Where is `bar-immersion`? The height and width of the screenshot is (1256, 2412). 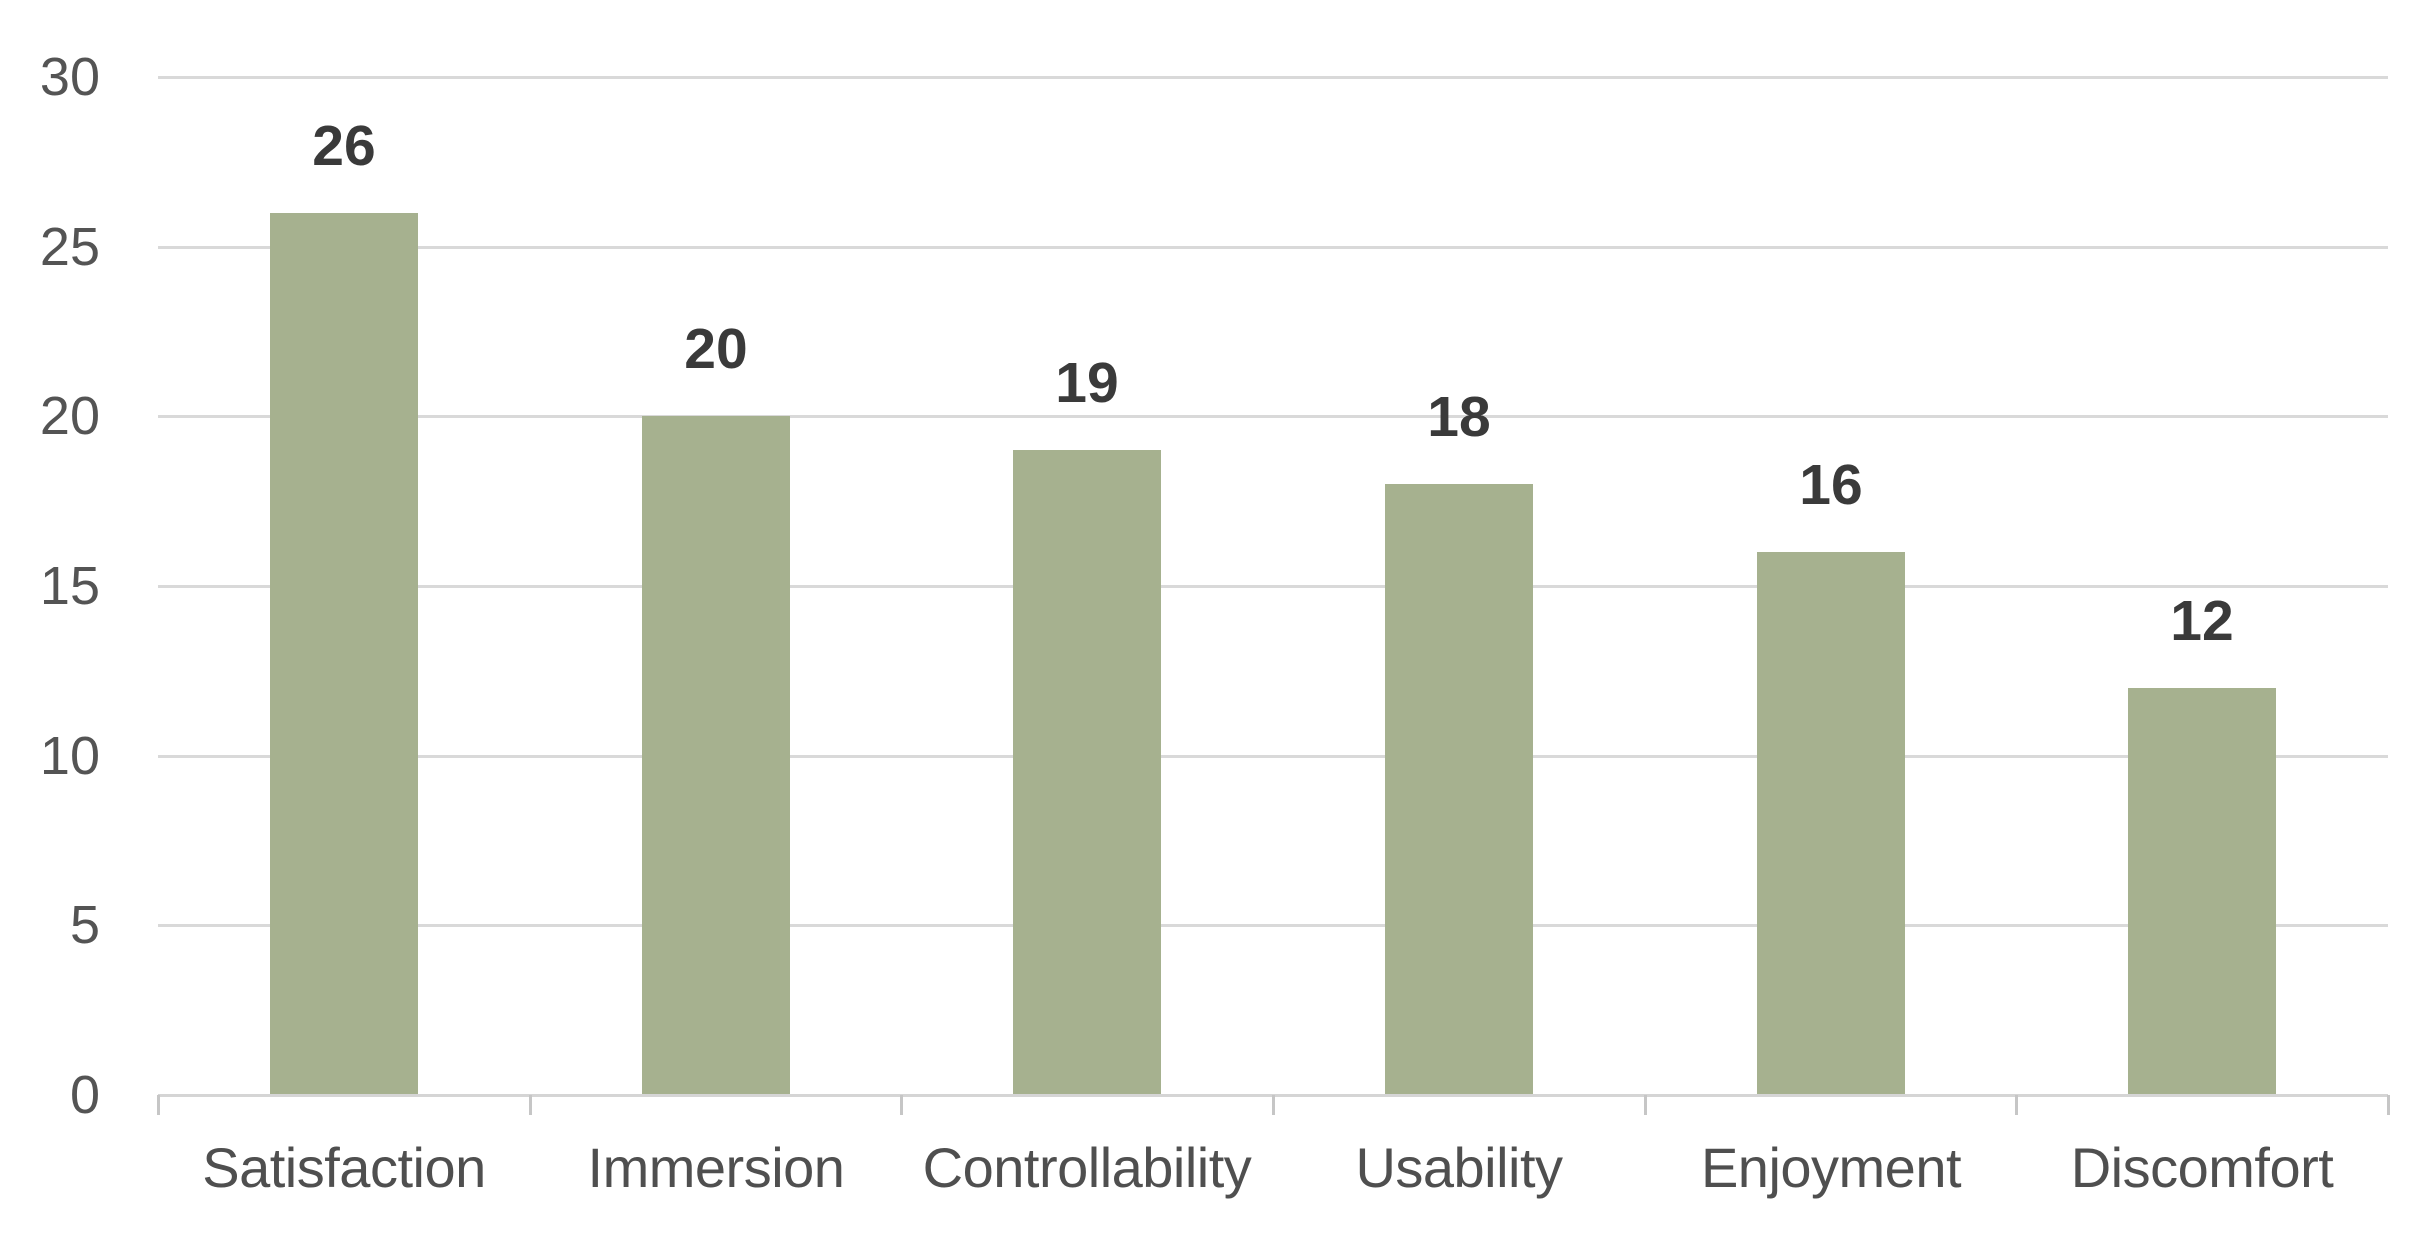
bar-immersion is located at coordinates (716, 755).